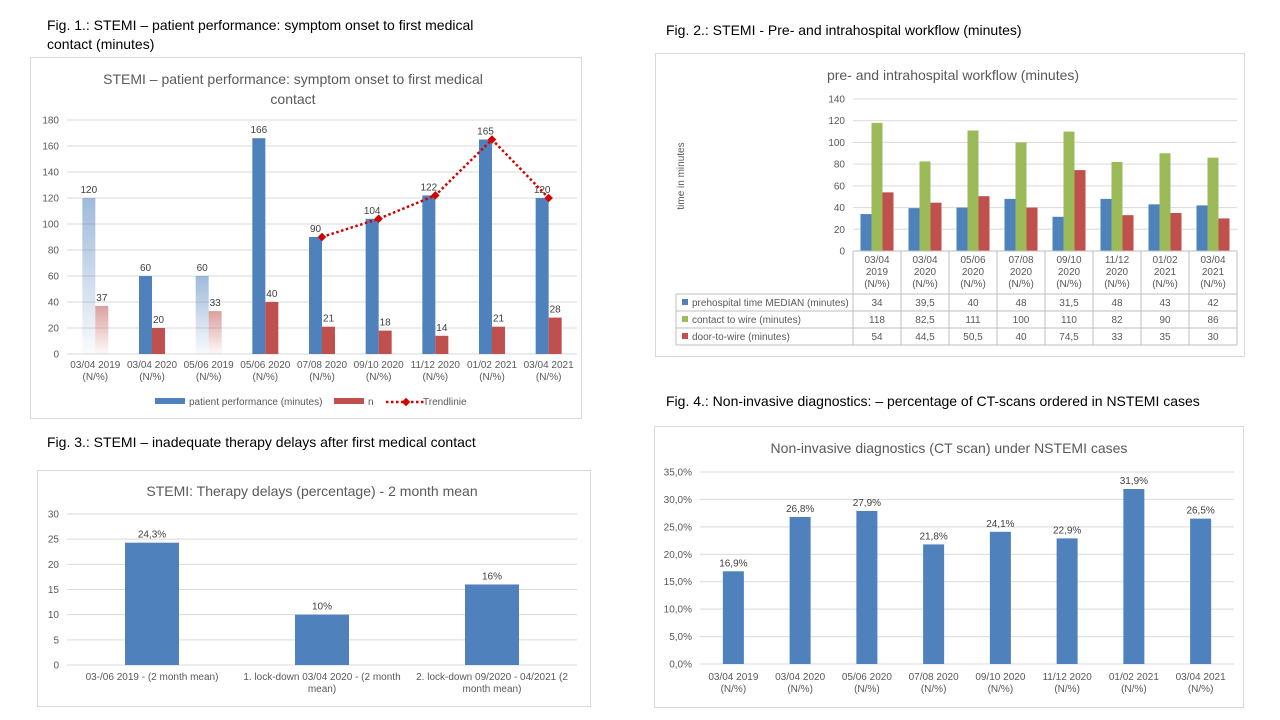 The height and width of the screenshot is (720, 1280). Describe the element at coordinates (95, 371) in the screenshot. I see `x-tick-label: 03/04 2019 (N/%)` at that location.